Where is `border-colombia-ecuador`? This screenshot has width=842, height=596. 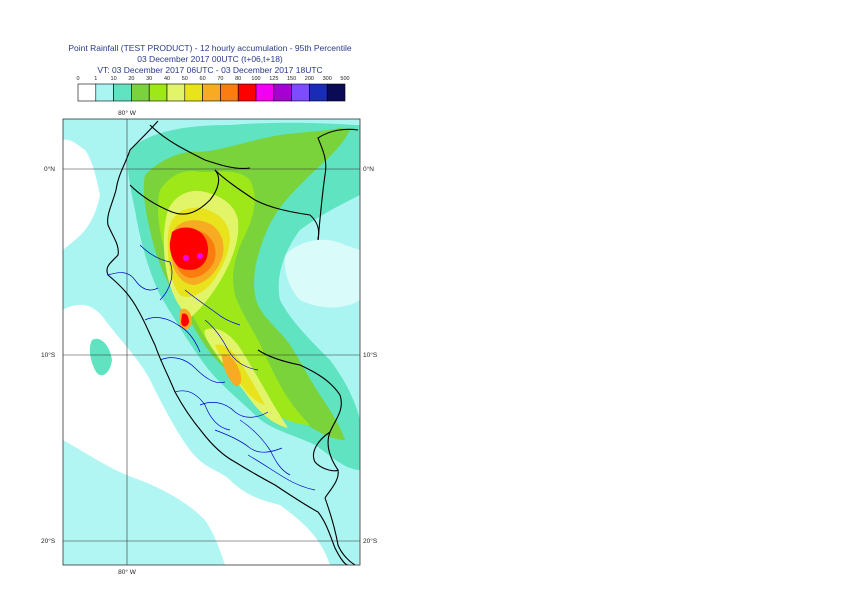
border-colombia-ecuador is located at coordinates (200, 146).